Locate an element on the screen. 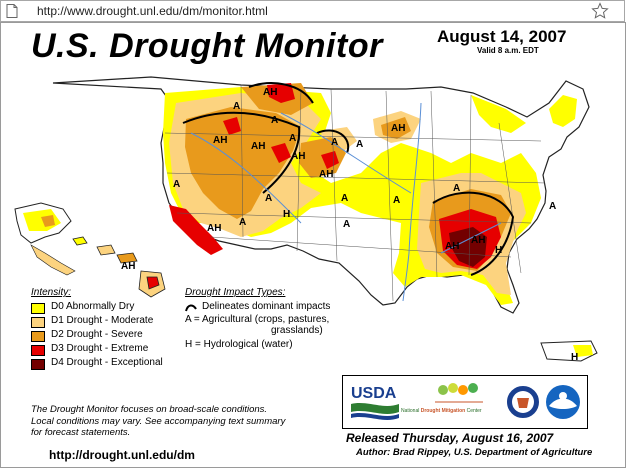 This screenshot has height=468, width=627. label-a-6: A is located at coordinates (176, 184).